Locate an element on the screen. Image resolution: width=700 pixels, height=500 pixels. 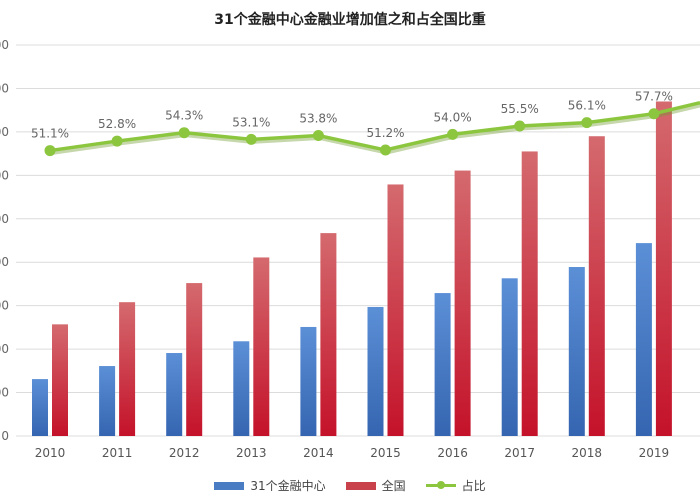
legend-item-centers: 31个金融中心 is located at coordinates (270, 485).